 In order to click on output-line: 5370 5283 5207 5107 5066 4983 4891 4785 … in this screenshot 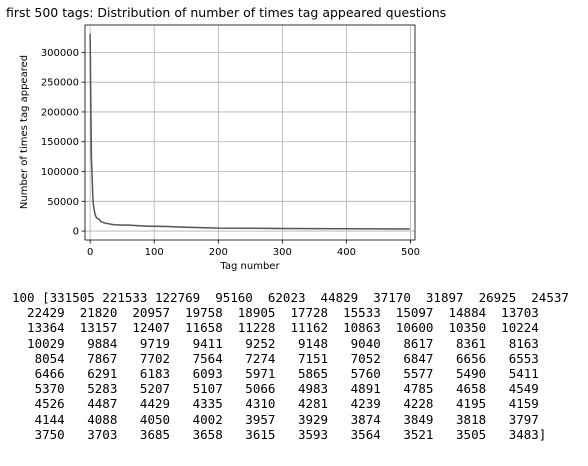, I will do `click(275, 389)`.